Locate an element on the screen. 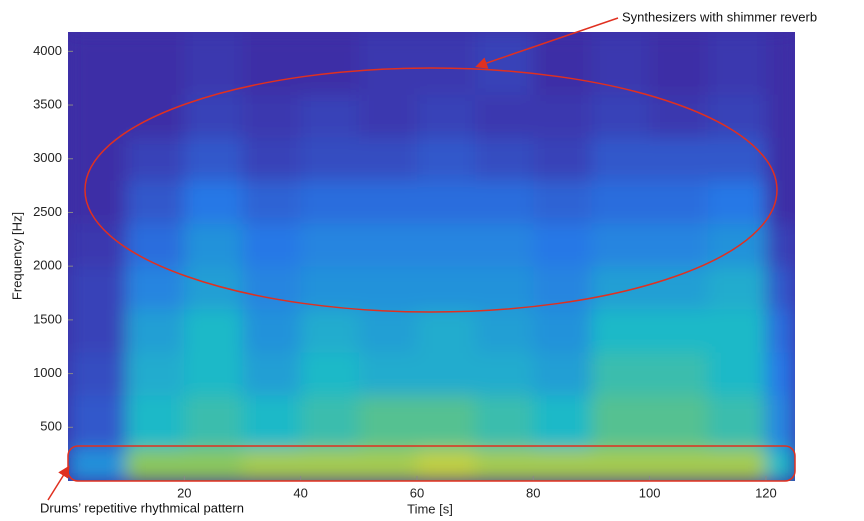  y-tick-label: 3000 is located at coordinates (47, 157).